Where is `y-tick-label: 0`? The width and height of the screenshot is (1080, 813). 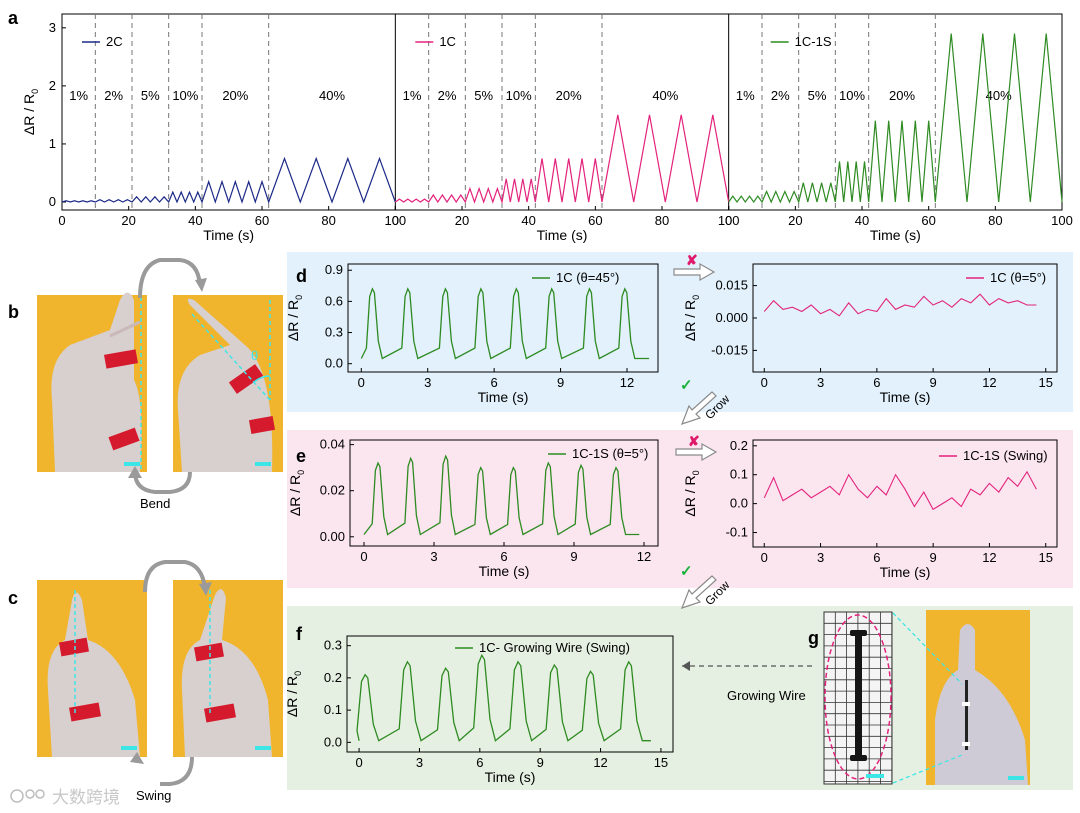 y-tick-label: 0 is located at coordinates (52, 201).